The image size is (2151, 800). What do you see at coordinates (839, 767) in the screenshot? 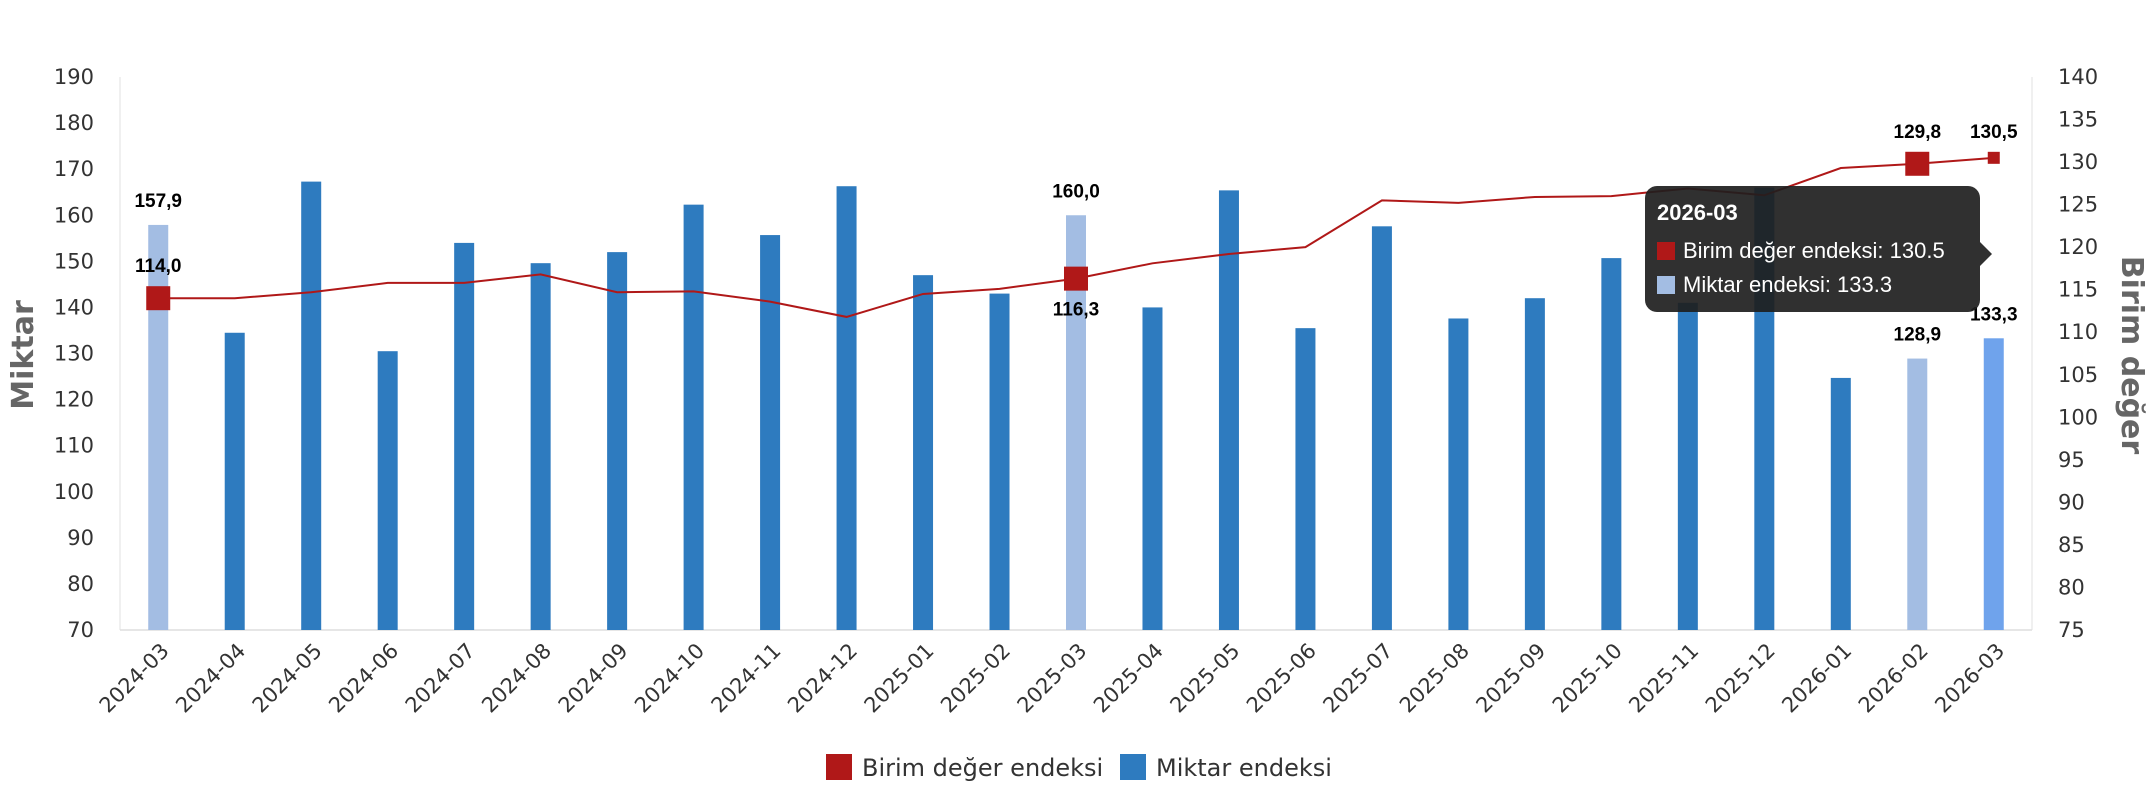
I see `legend-swatch-birim` at bounding box center [839, 767].